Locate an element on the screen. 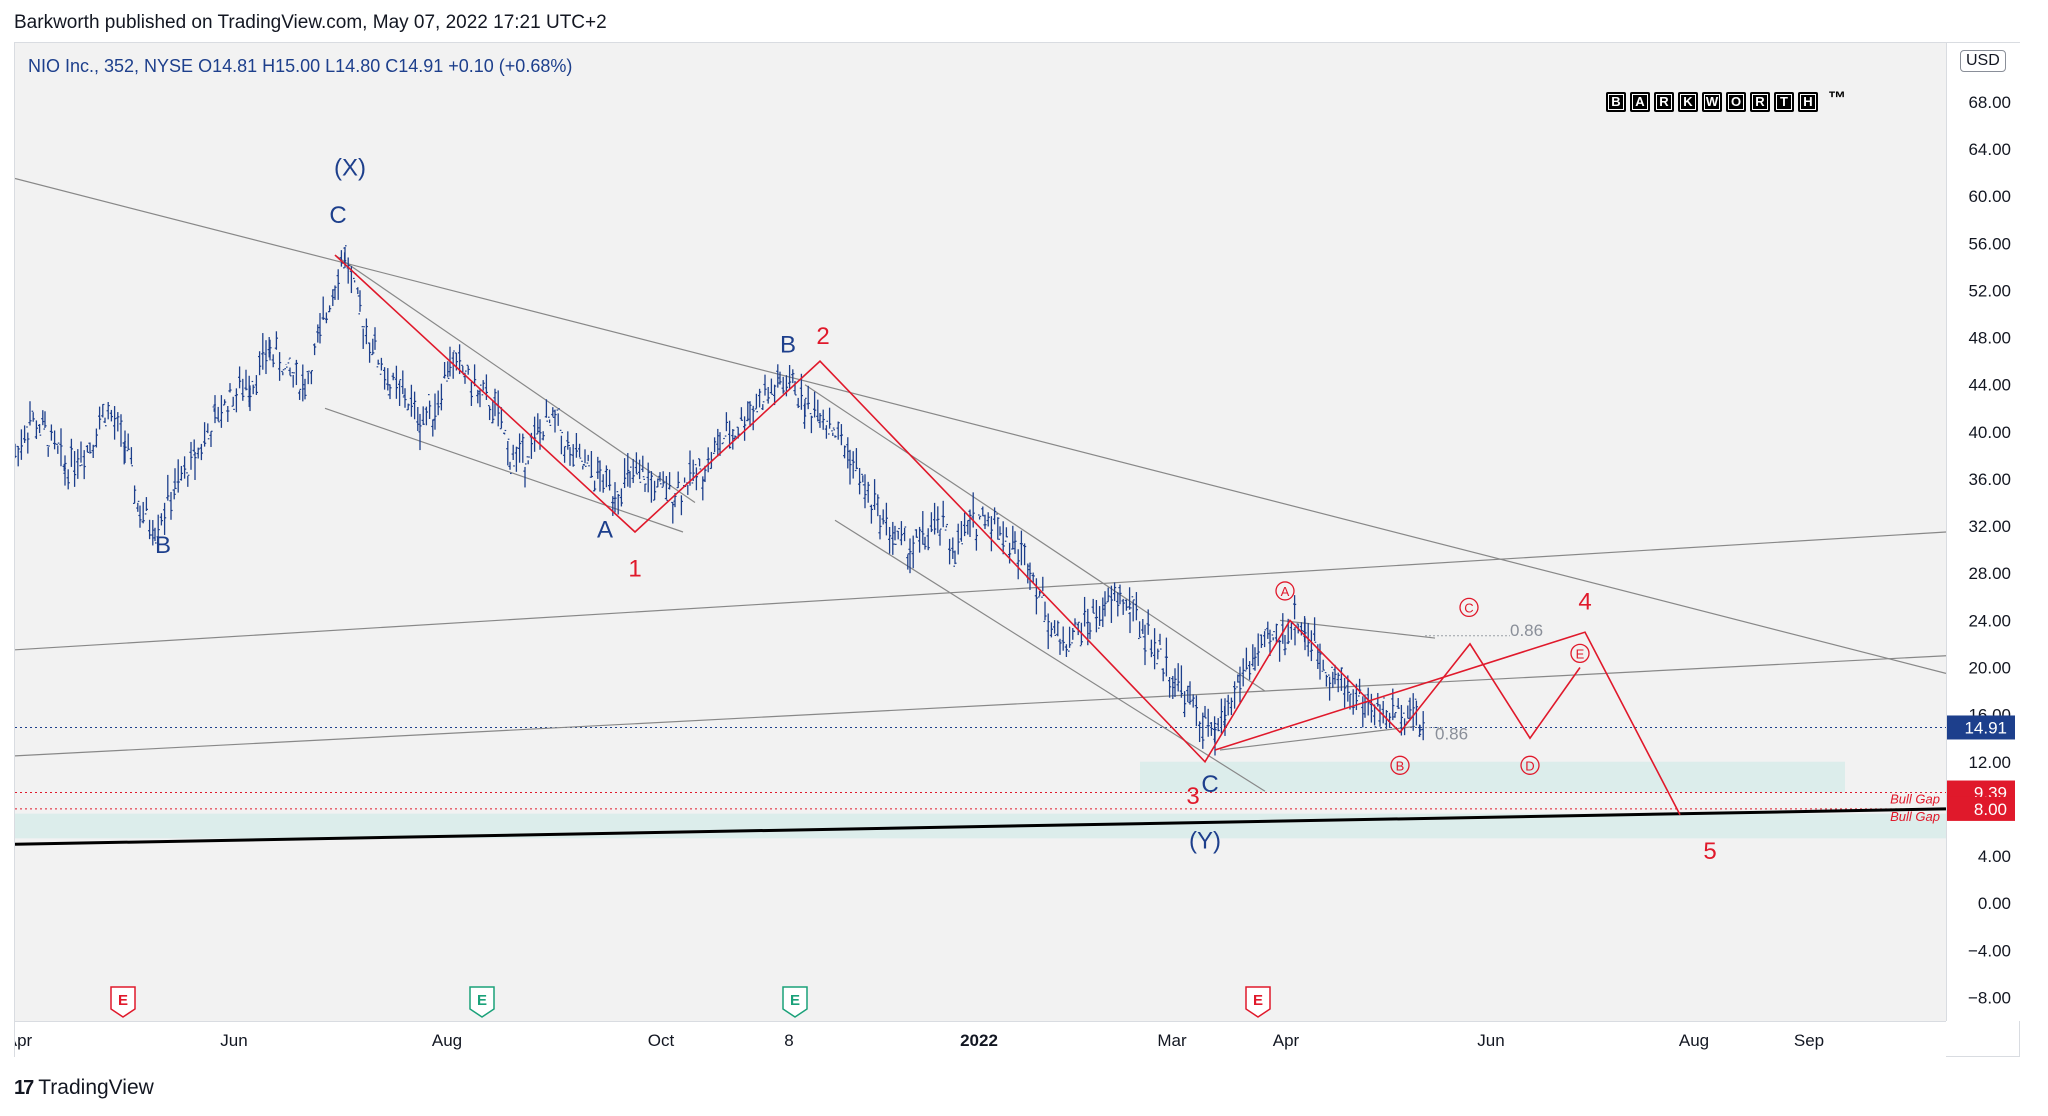 This screenshot has height=1116, width=2048. wave-label-red: 4 is located at coordinates (1584, 601).